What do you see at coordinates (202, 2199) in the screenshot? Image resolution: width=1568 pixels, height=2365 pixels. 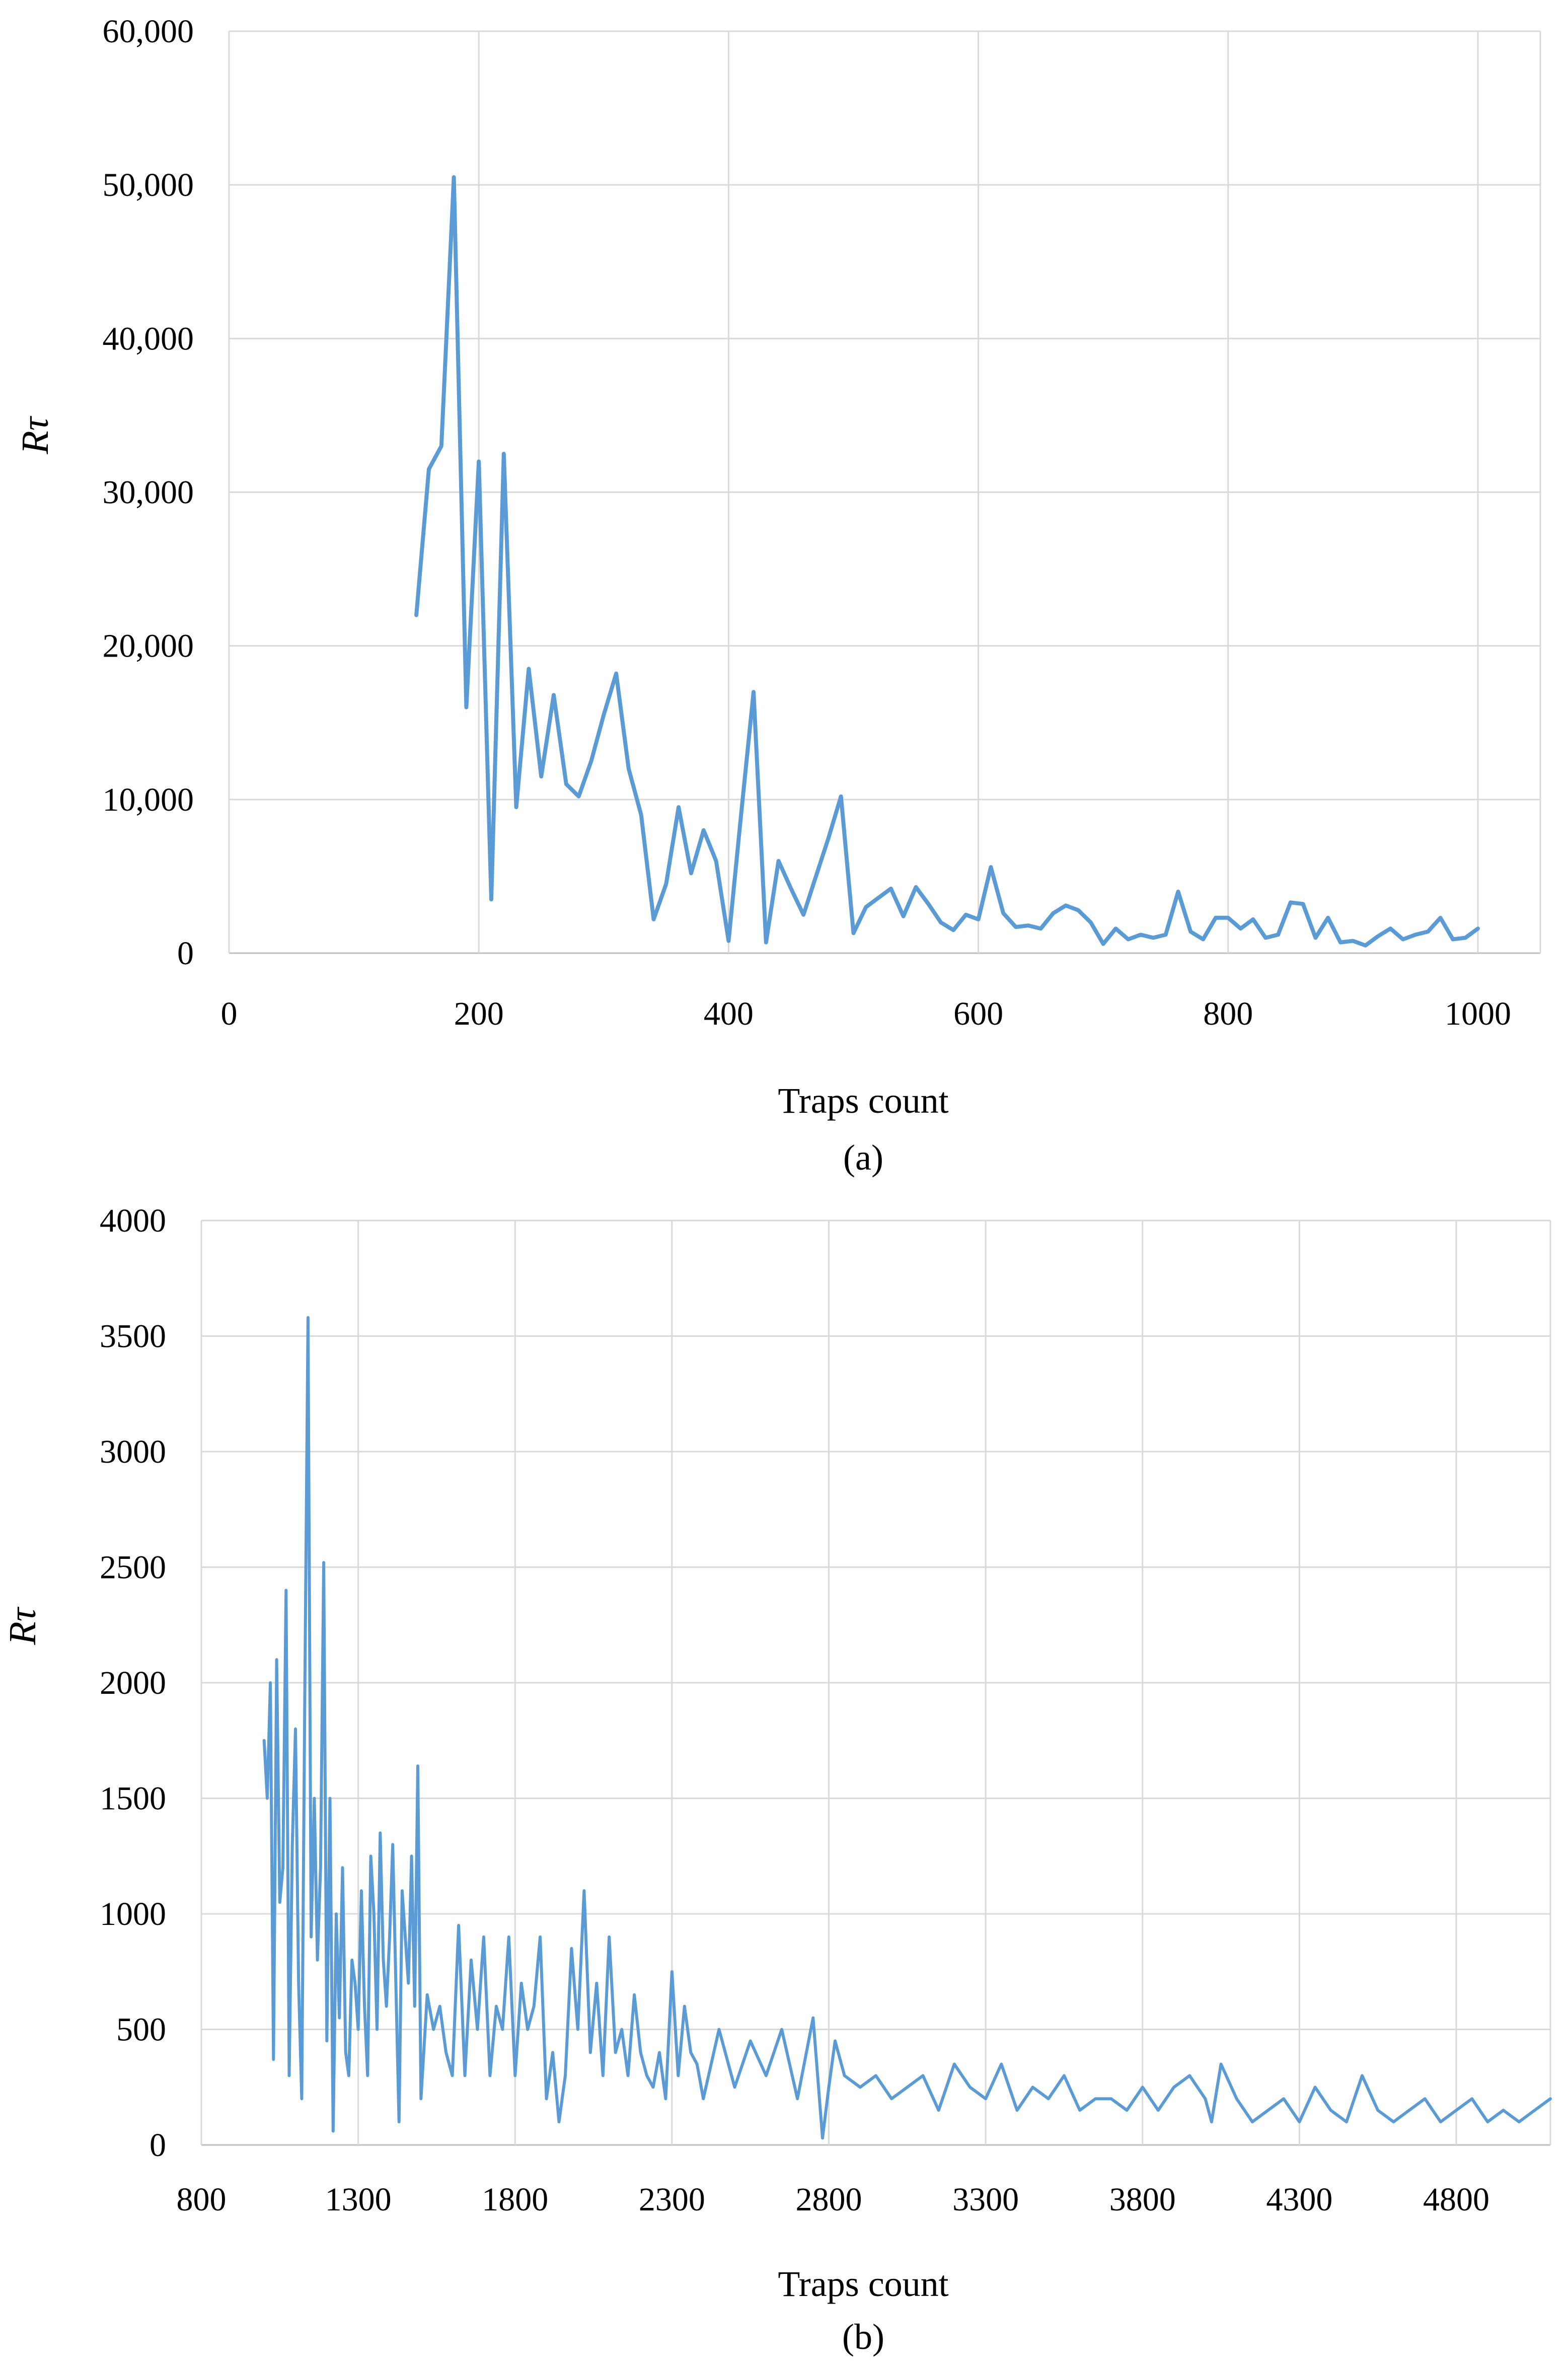 I see `chart-b-x-tick-label: 800` at bounding box center [202, 2199].